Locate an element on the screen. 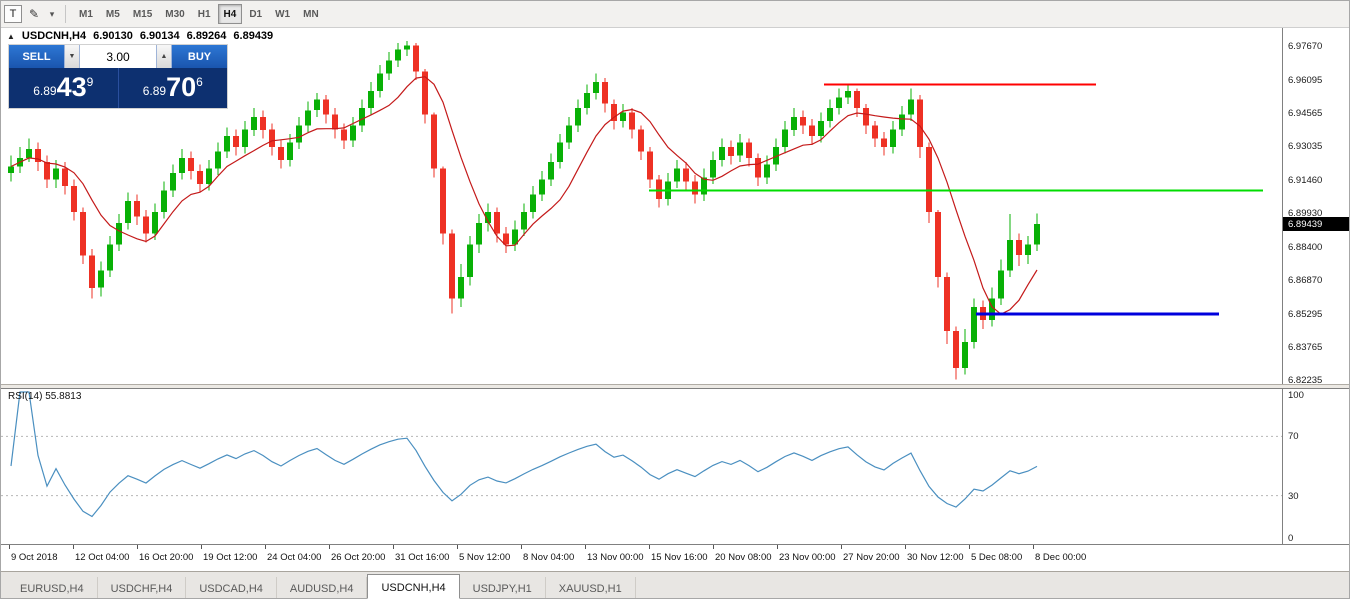 This screenshot has width=1350, height=599. price-scale-tick: 6.96095 is located at coordinates (1305, 80).